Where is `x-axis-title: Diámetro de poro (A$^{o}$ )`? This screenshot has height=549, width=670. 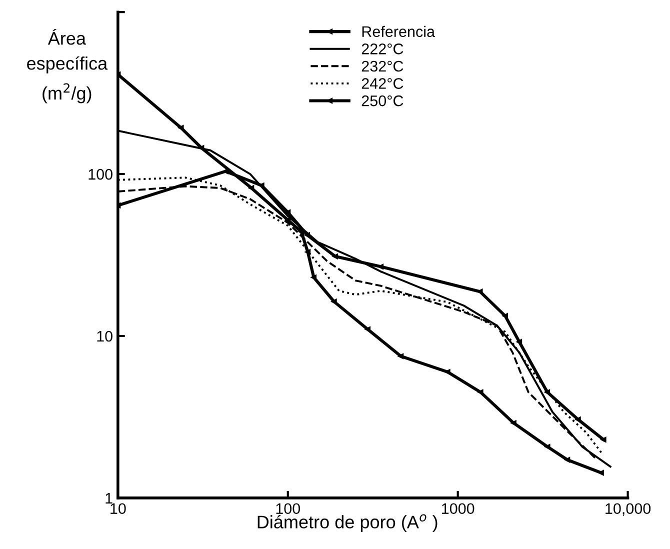
x-axis-title: Diámetro de poro (A$^{o}$ ) is located at coordinates (348, 523).